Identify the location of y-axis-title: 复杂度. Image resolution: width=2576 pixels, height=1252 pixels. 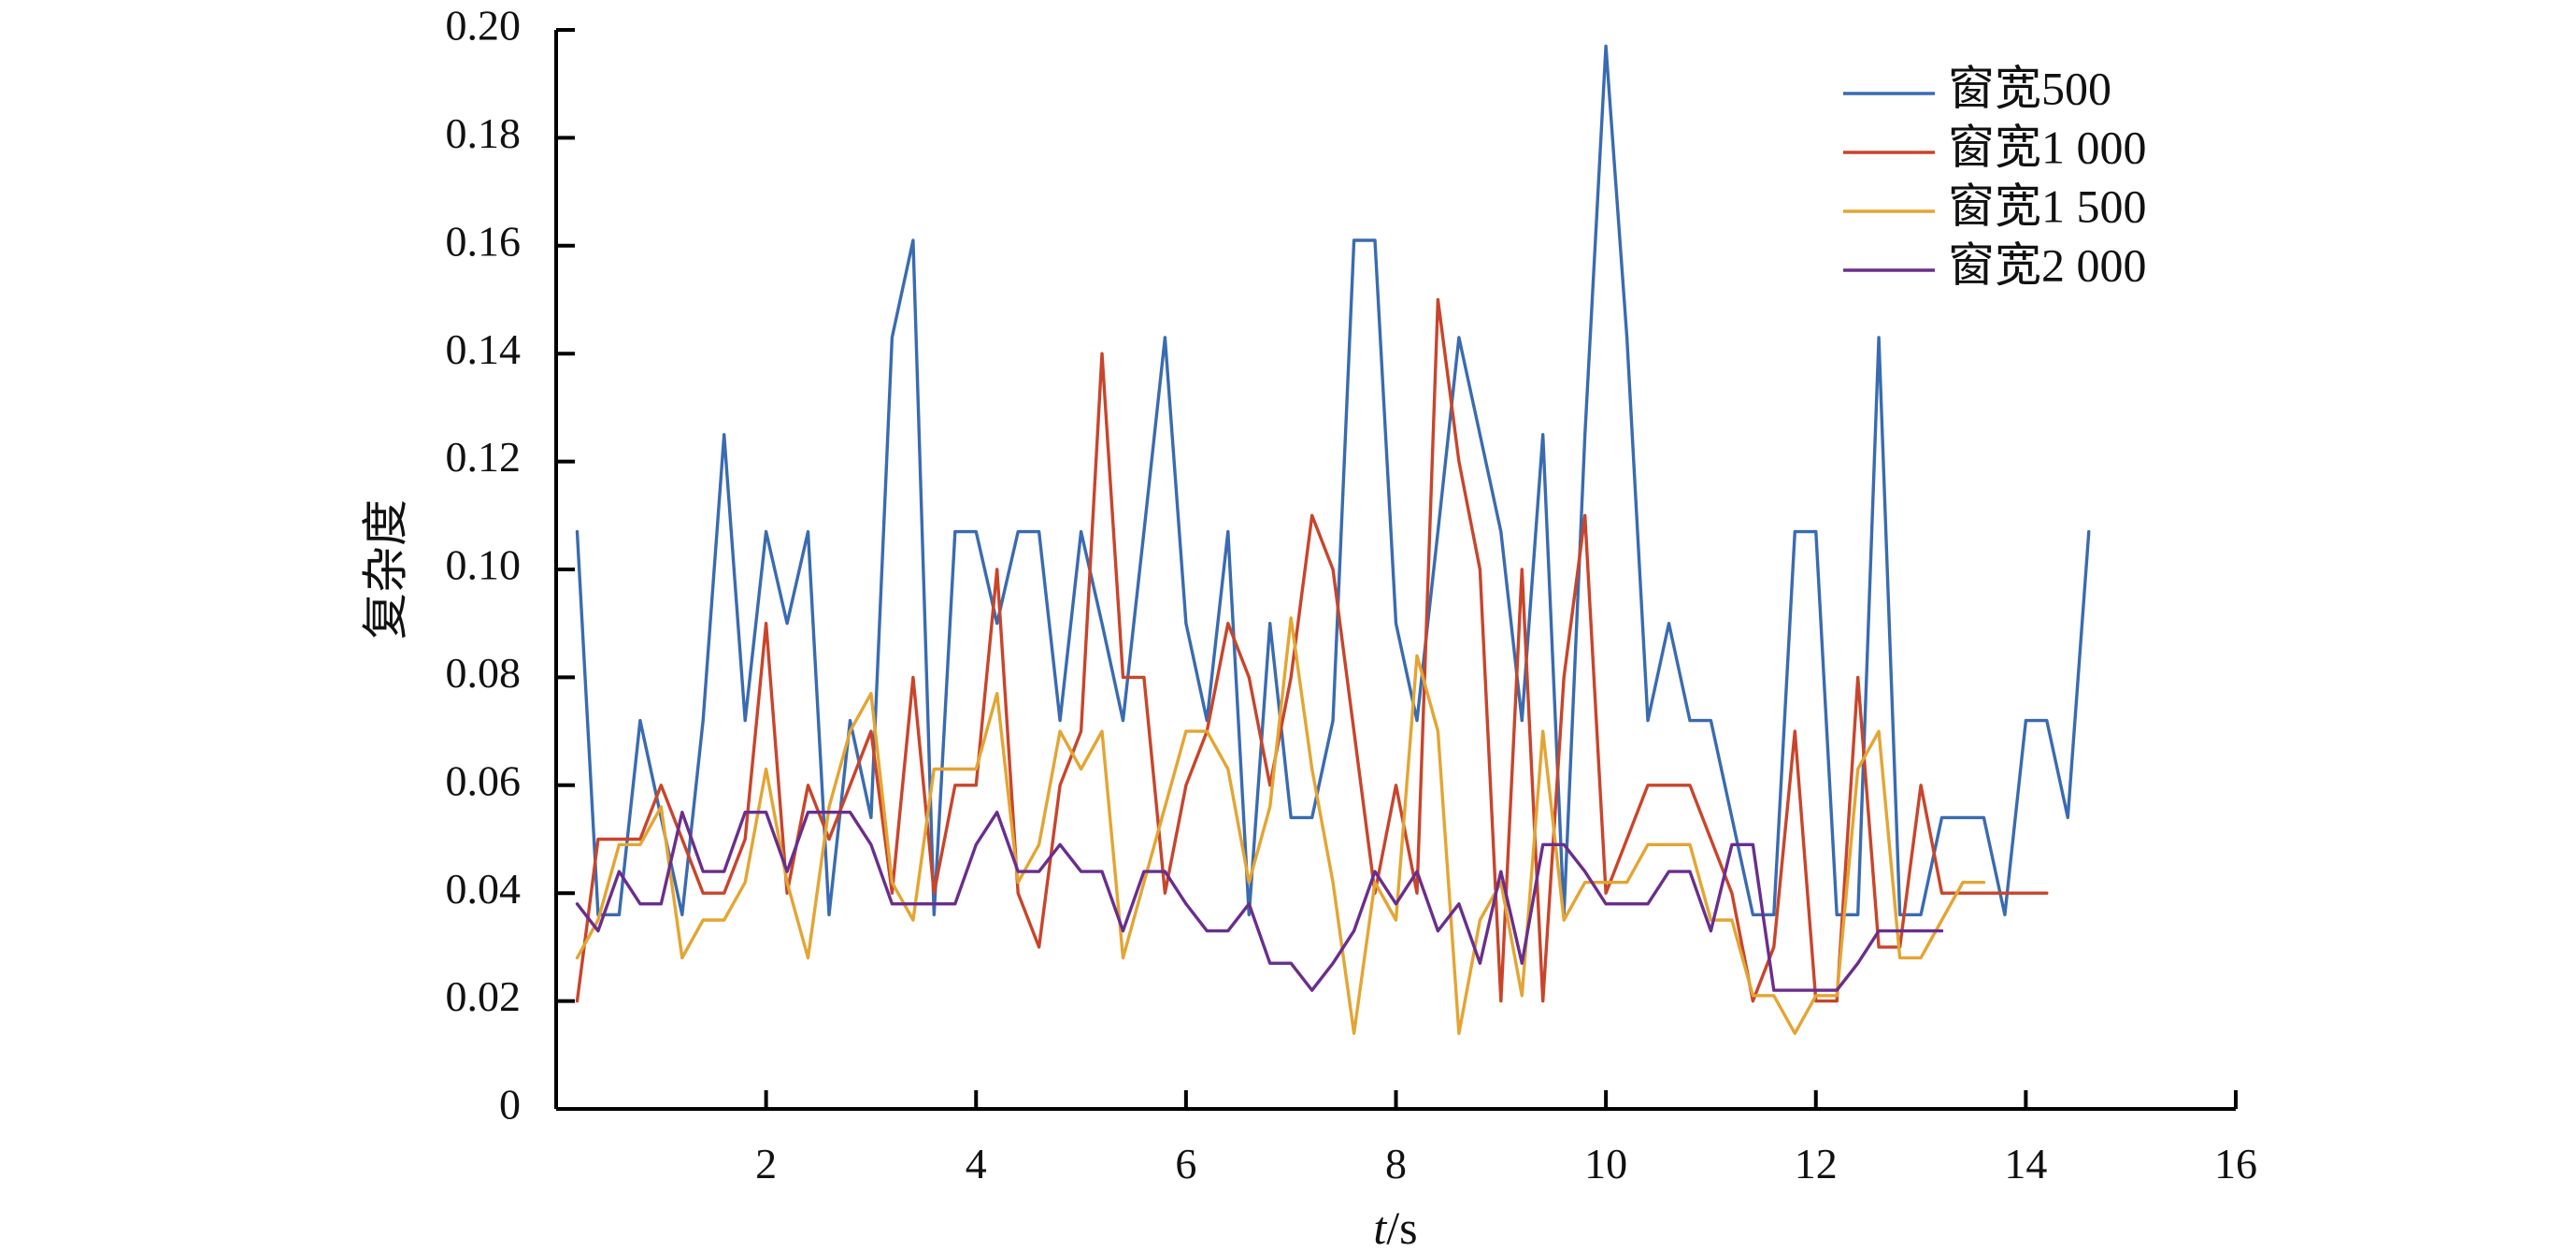
(385, 569).